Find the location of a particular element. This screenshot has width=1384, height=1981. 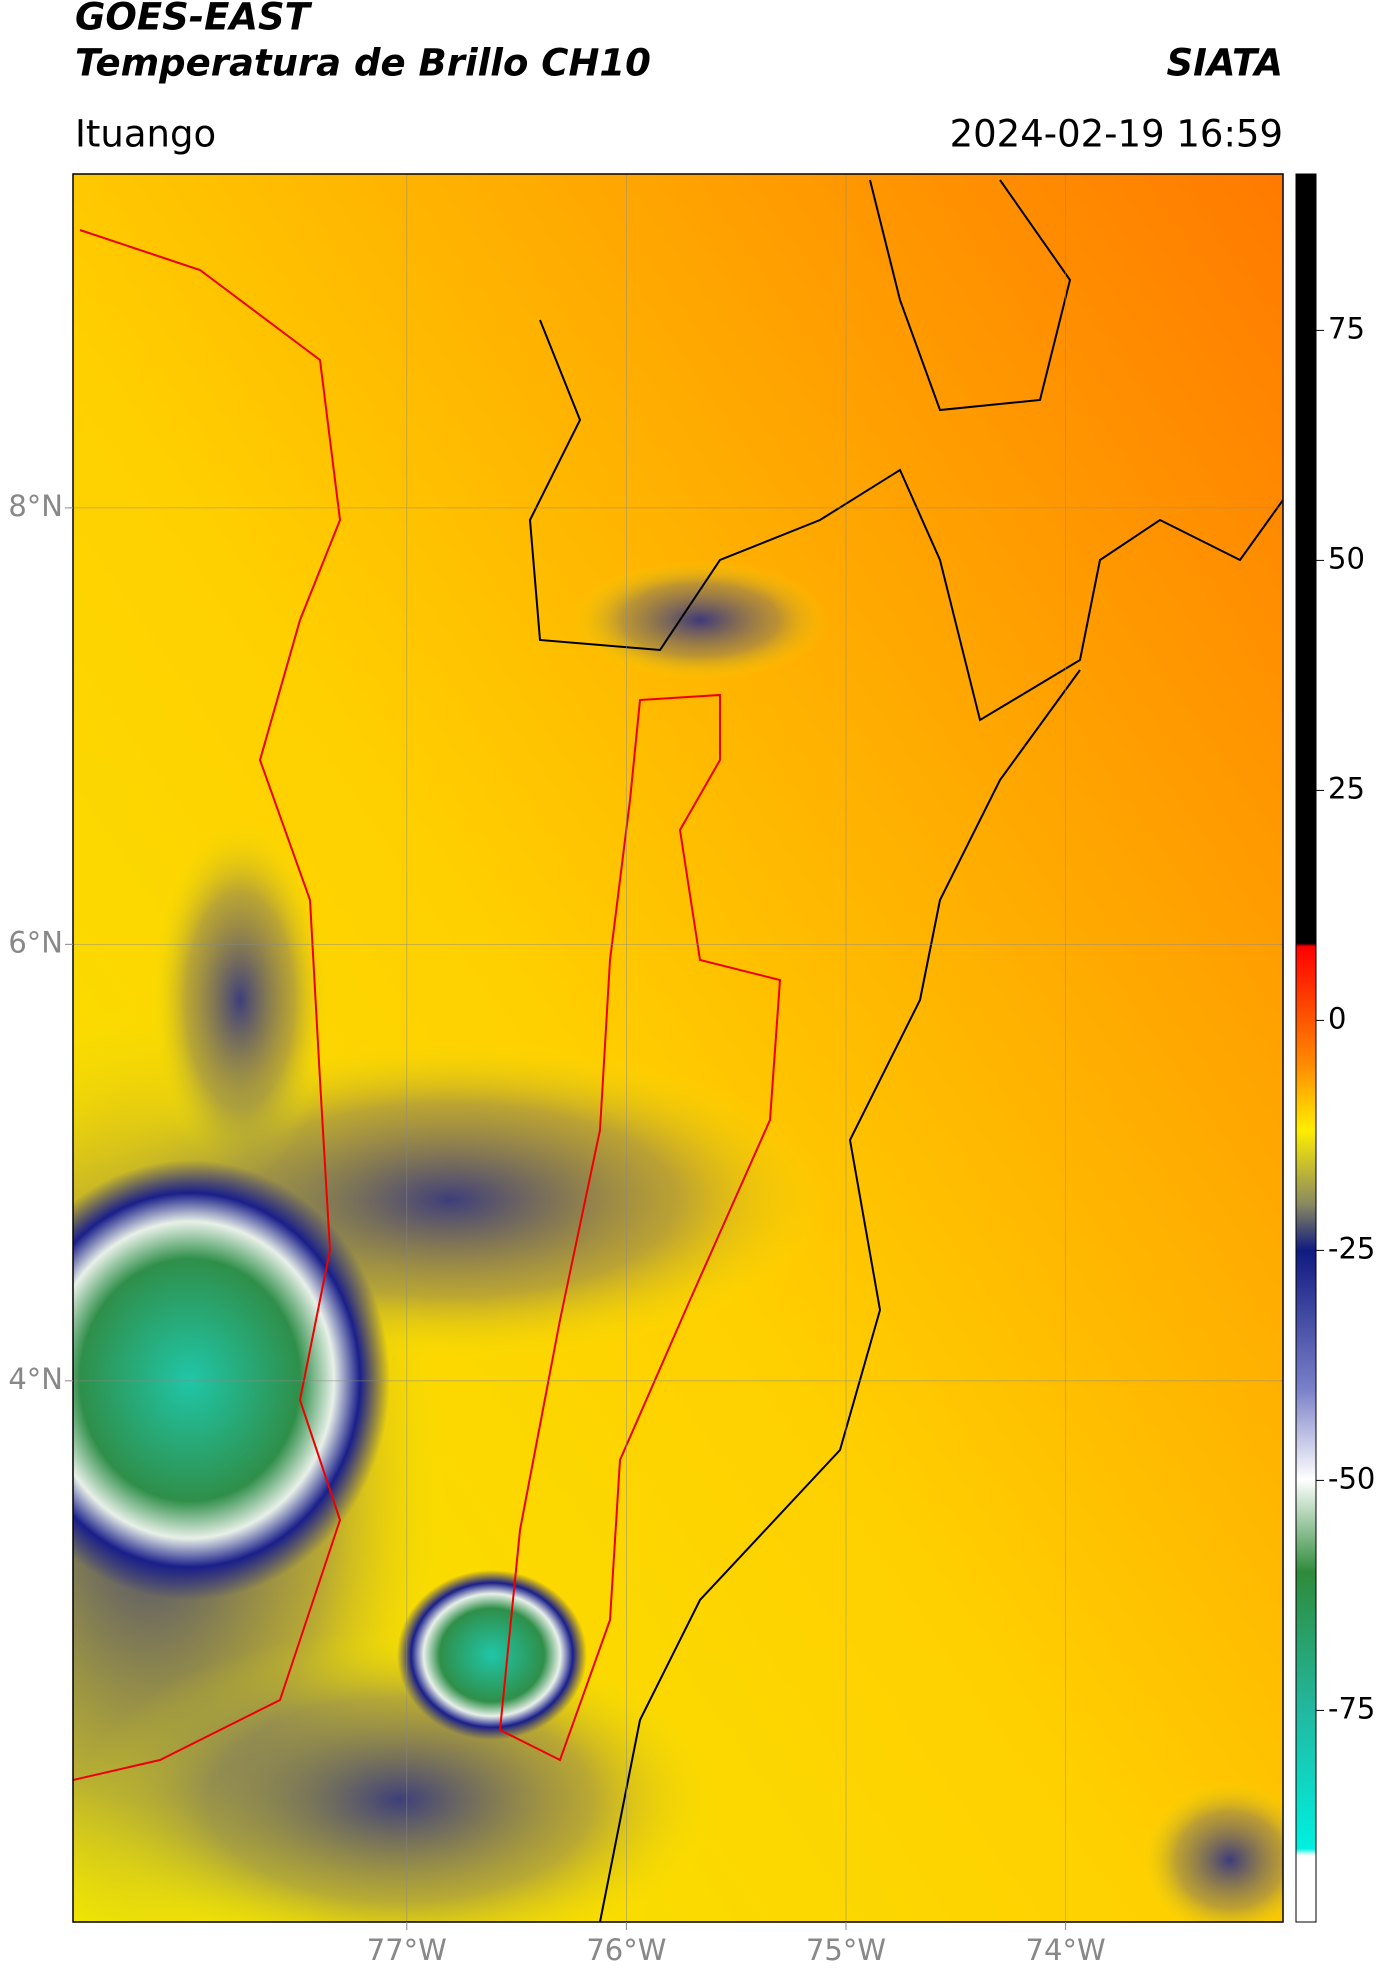

y-tick-label: 8°N is located at coordinates (35, 506).